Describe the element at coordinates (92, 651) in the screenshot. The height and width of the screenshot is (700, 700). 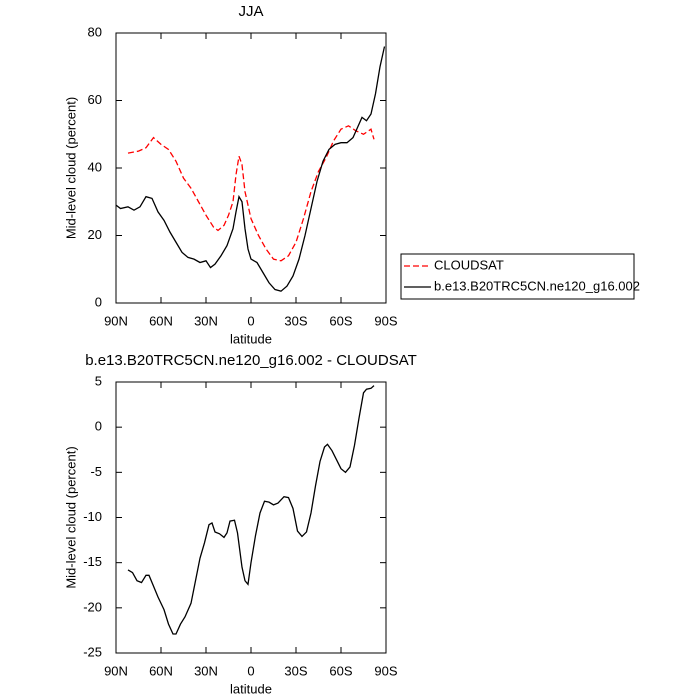
I see `y-tick-label: -25` at that location.